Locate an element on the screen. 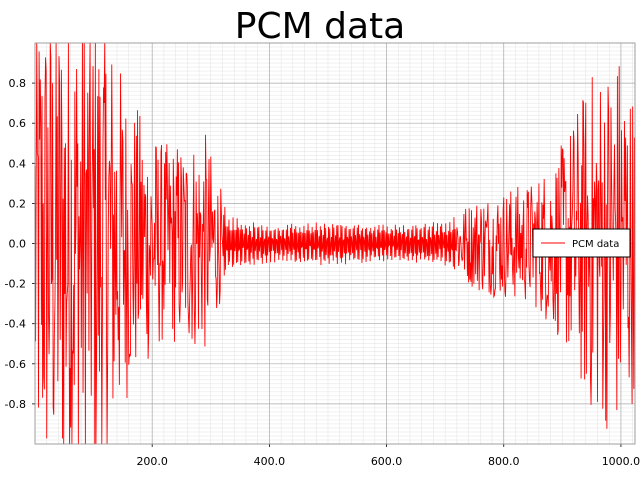  y-axis-ticks: -0.8 -0.6 -0.4 -0.2 0.0 0.2 0.4 0.6 0.8 is located at coordinates (20, 244).